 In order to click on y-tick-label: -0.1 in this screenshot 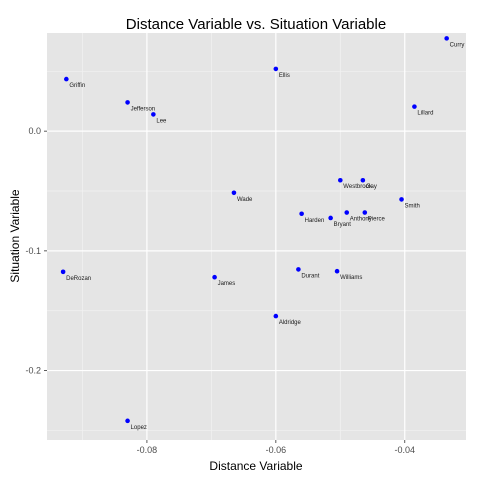, I will do `click(33, 251)`.